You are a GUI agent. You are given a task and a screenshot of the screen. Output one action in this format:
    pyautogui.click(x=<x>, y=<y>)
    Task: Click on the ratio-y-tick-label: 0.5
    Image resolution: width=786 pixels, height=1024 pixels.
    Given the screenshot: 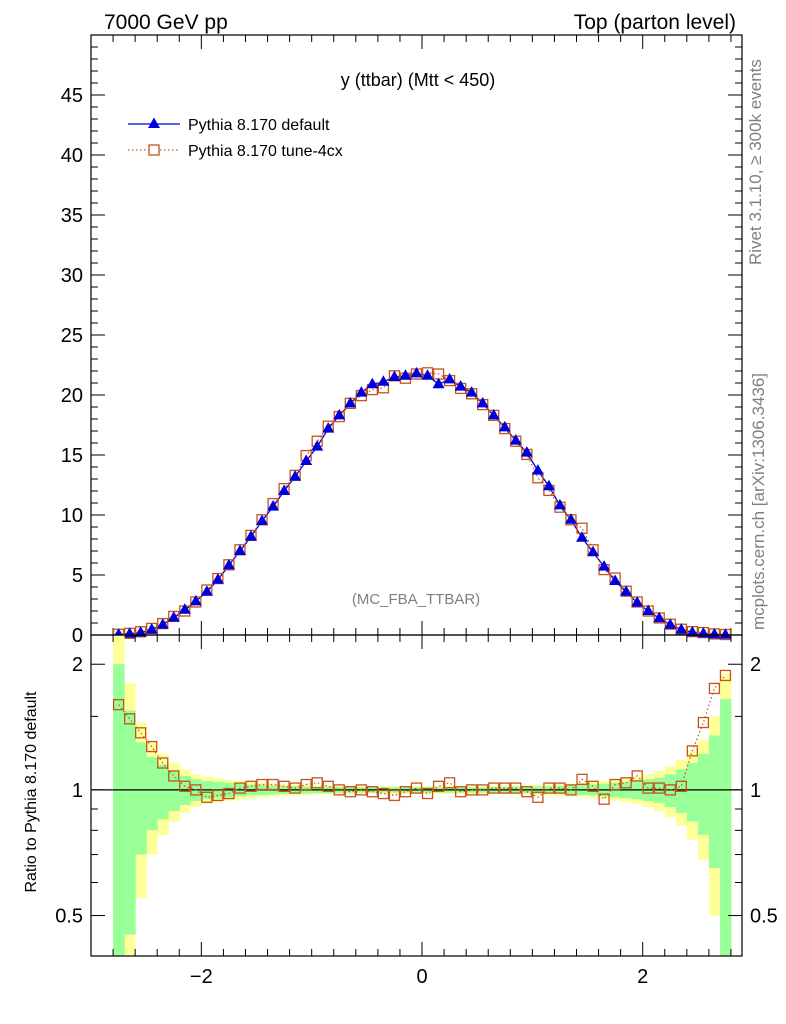 What is the action you would take?
    pyautogui.click(x=69, y=917)
    